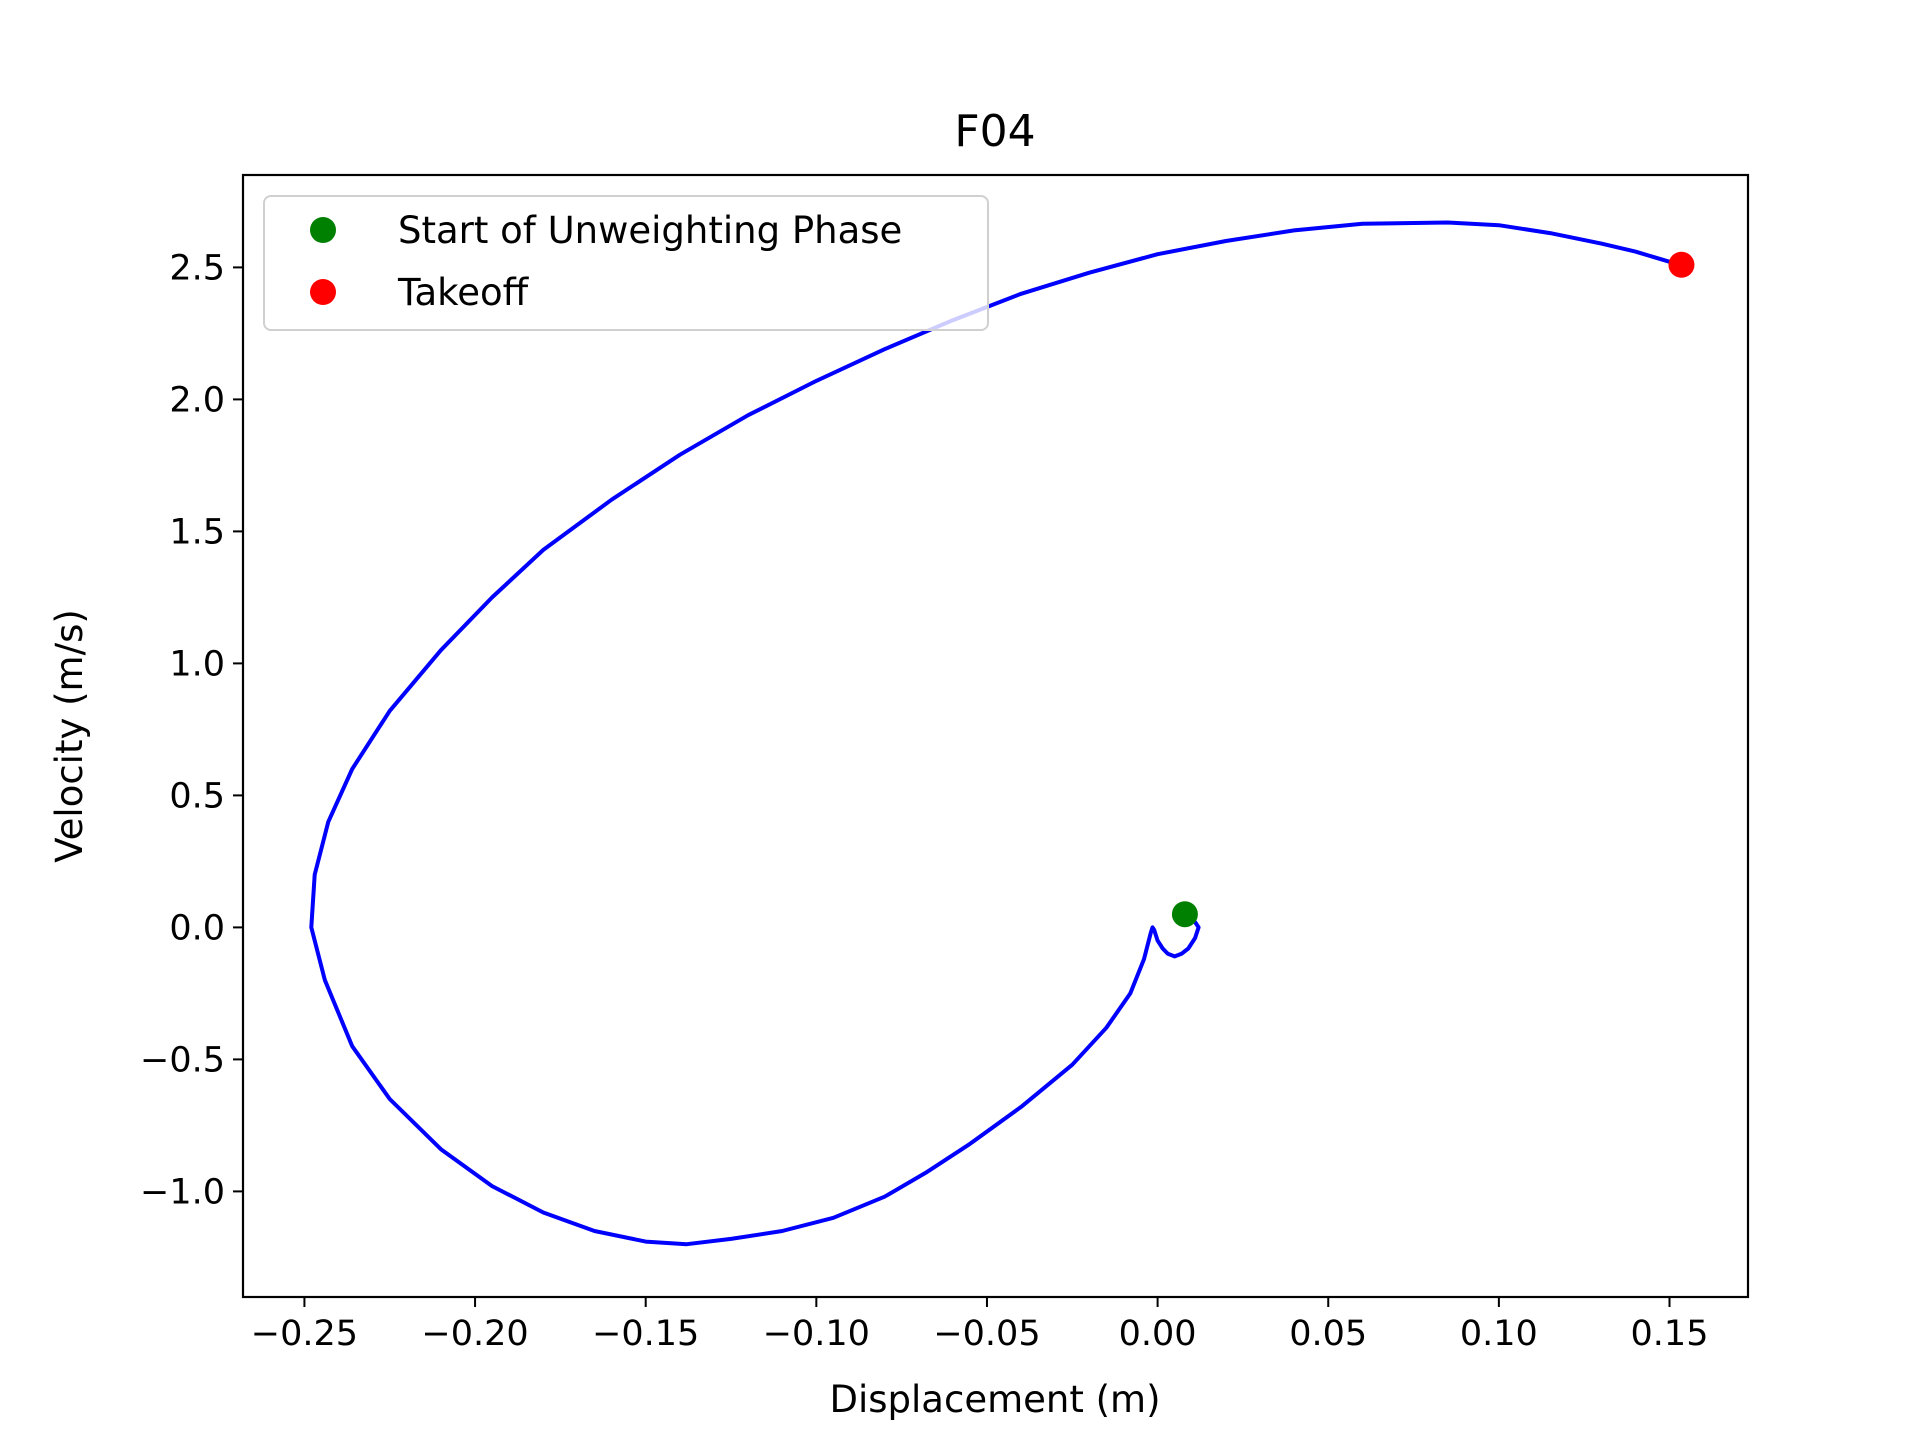 This screenshot has height=1440, width=1920. I want to click on y-tick-label: −0.5, so click(182, 1060).